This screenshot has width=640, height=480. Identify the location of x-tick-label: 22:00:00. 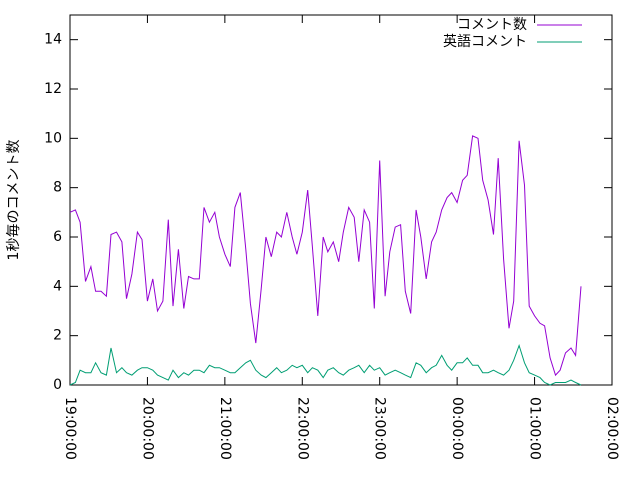
(302, 428).